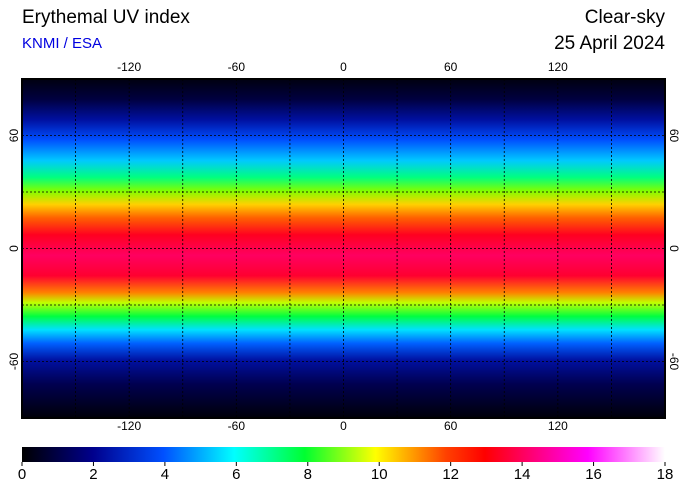 This screenshot has height=490, width=688. What do you see at coordinates (593, 474) in the screenshot?
I see `colorbar-tick-label: 16` at bounding box center [593, 474].